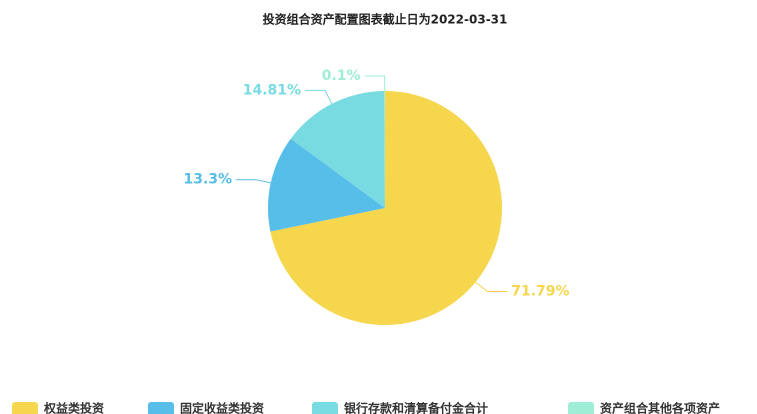 This screenshot has height=414, width=757. Describe the element at coordinates (416, 407) in the screenshot. I see `legend-label: 银行存款和清算备付金合计` at that location.